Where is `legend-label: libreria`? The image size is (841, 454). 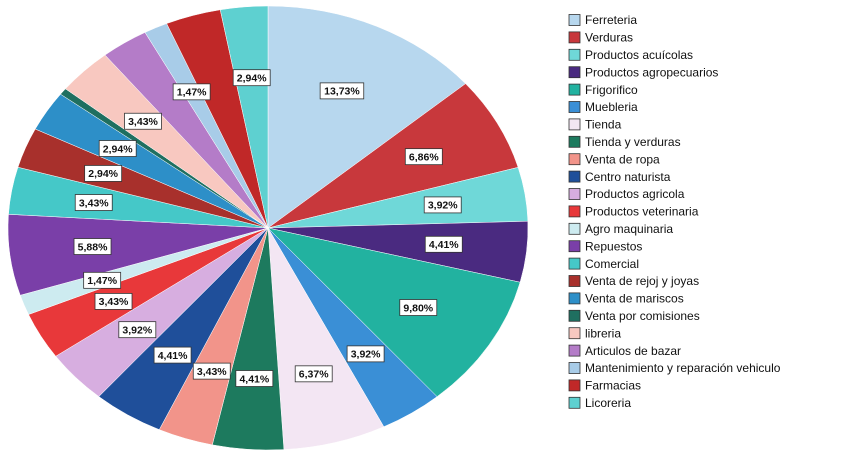
legend-label: libreria is located at coordinates (603, 333).